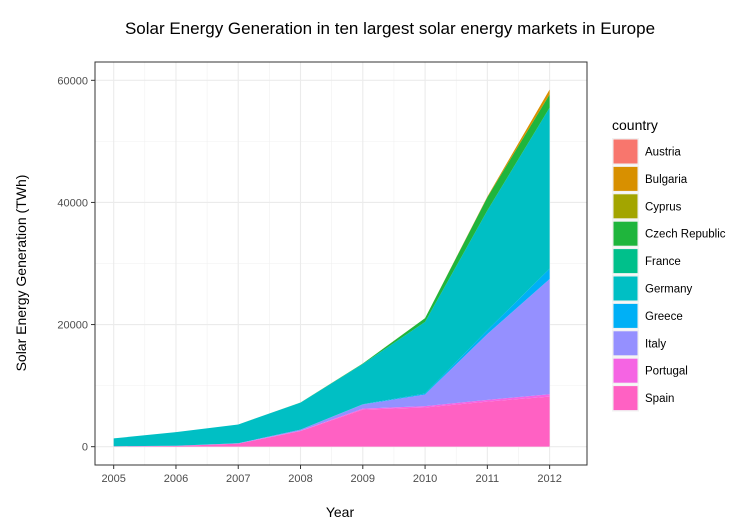 The height and width of the screenshot is (532, 750). What do you see at coordinates (664, 317) in the screenshot?
I see `legend-label: Greece` at bounding box center [664, 317].